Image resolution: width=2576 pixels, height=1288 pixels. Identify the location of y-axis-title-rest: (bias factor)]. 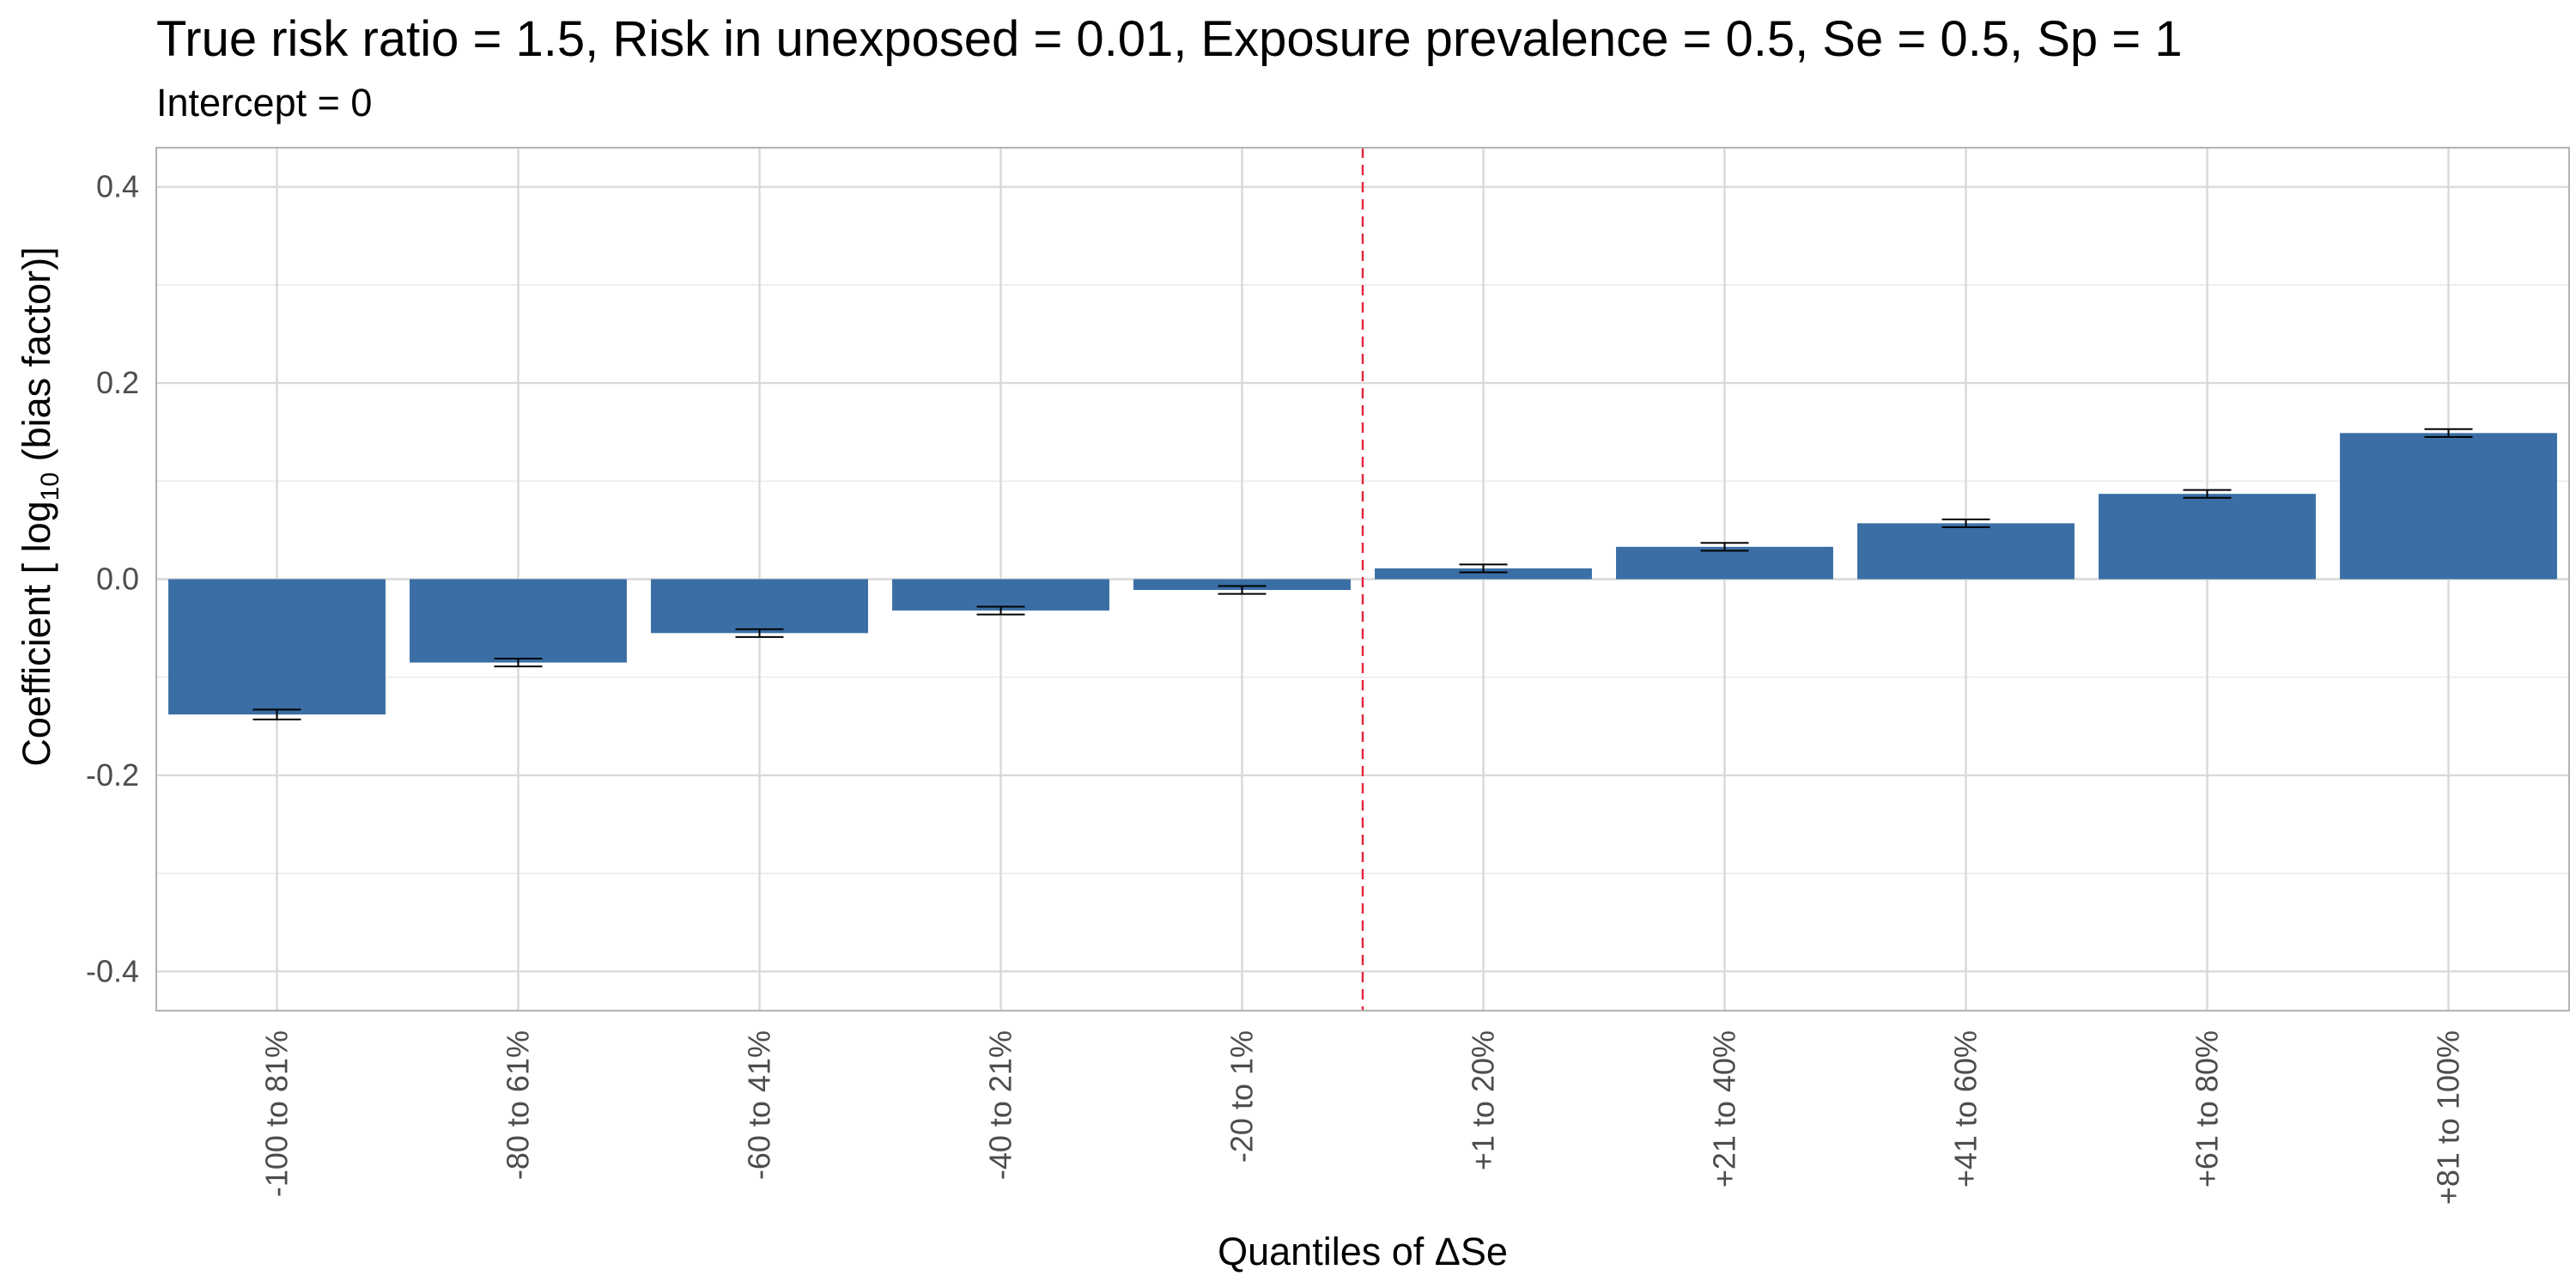
(36, 359).